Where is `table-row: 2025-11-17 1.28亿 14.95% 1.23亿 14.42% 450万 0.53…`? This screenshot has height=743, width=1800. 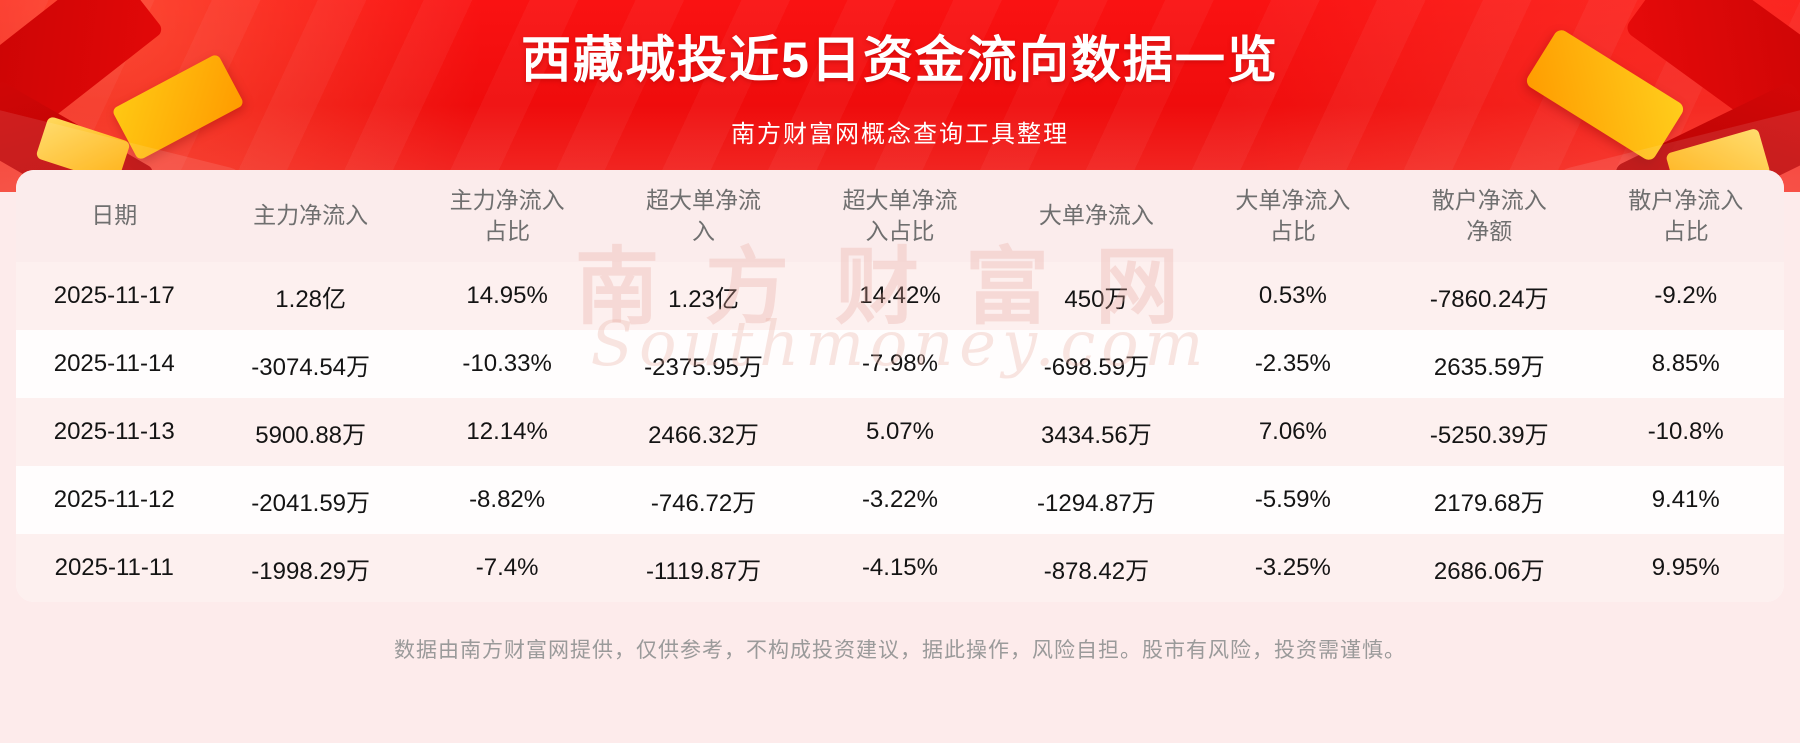
table-row: 2025-11-17 1.28亿 14.95% 1.23亿 14.42% 450万 0.53… is located at coordinates (900, 296).